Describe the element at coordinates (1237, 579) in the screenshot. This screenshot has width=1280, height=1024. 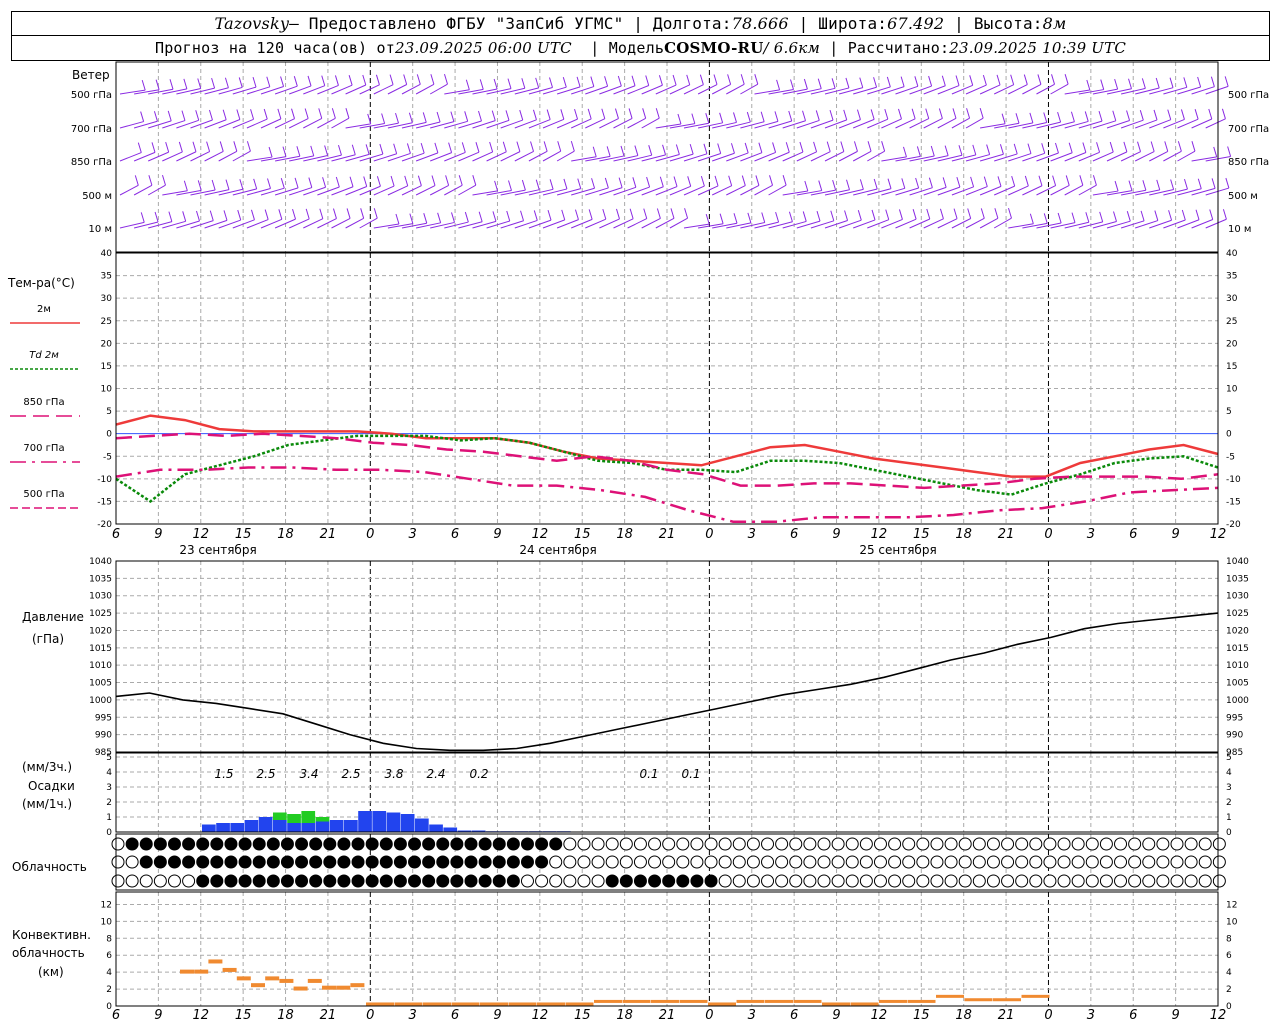
I see `pressure-y-tick-right: 1035` at that location.